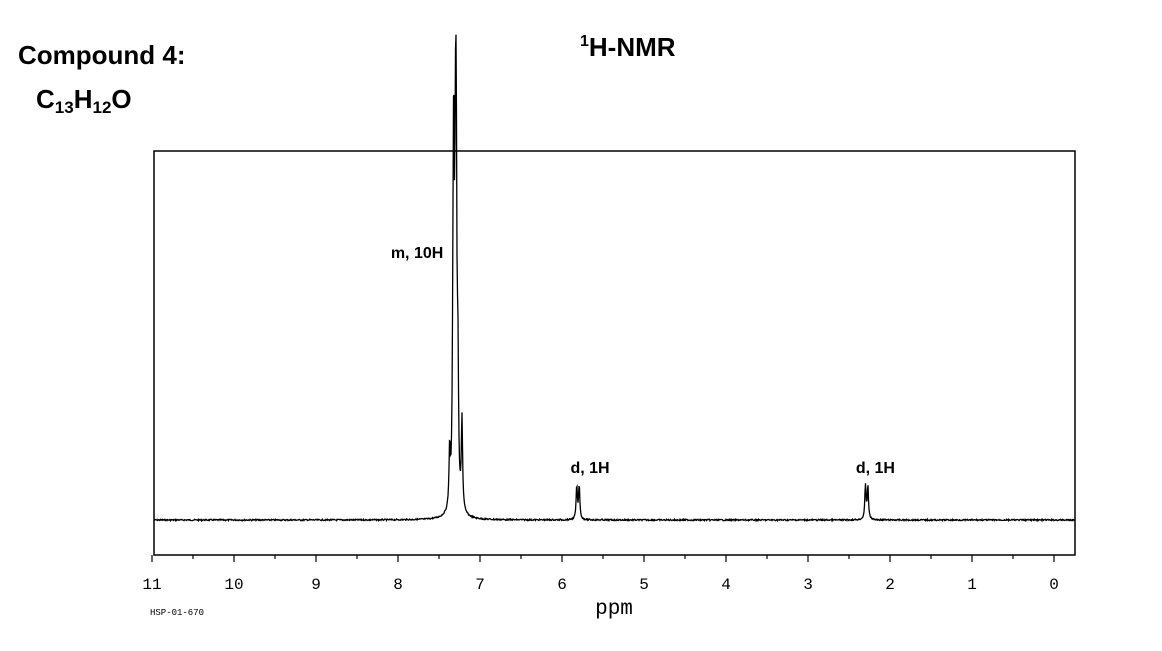 The height and width of the screenshot is (651, 1162). I want to click on x-tick-label: 2, so click(890, 585).